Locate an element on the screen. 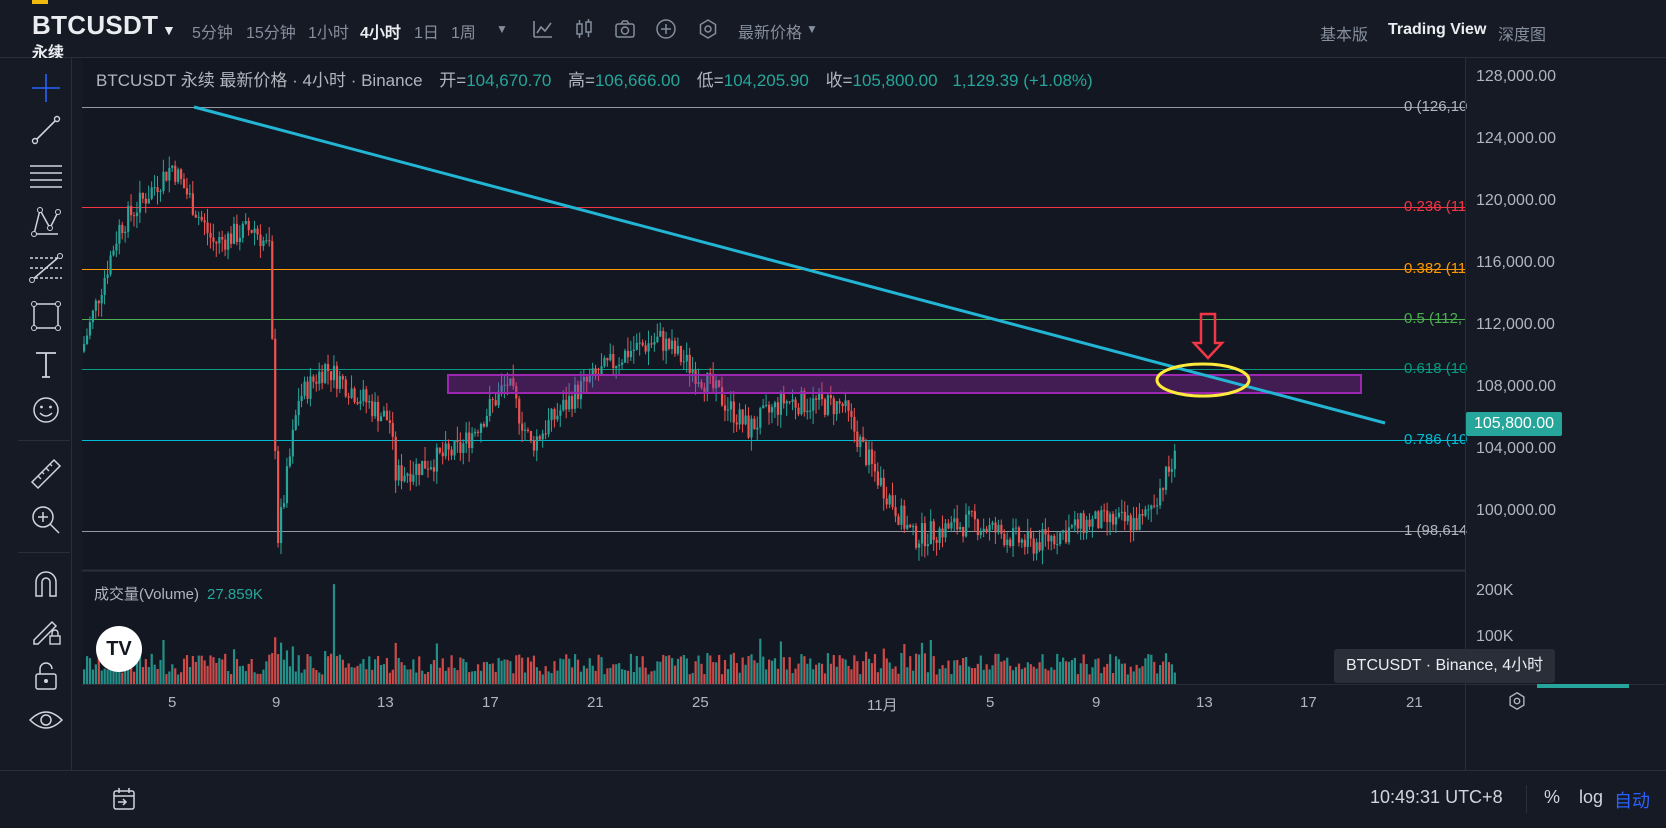 The width and height of the screenshot is (1666, 828). add-icon is located at coordinates (666, 29).